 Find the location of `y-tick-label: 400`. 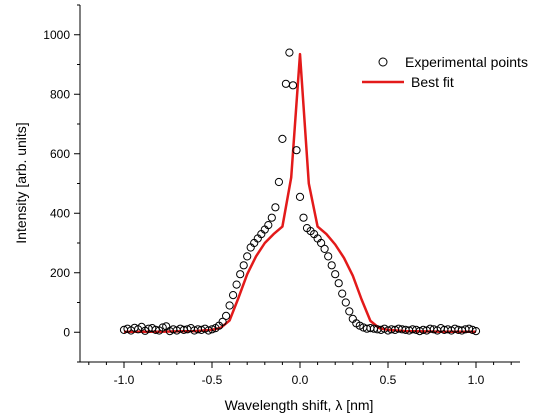

y-tick-label: 400 is located at coordinates (60, 213).